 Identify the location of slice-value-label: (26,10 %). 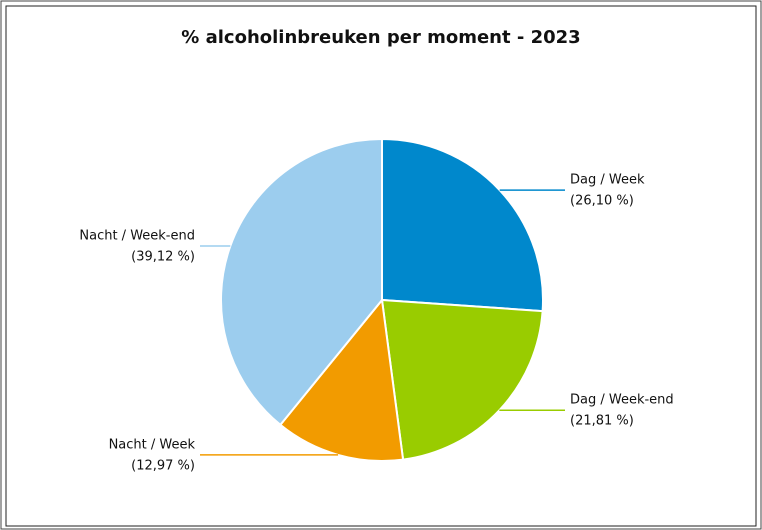
(602, 201).